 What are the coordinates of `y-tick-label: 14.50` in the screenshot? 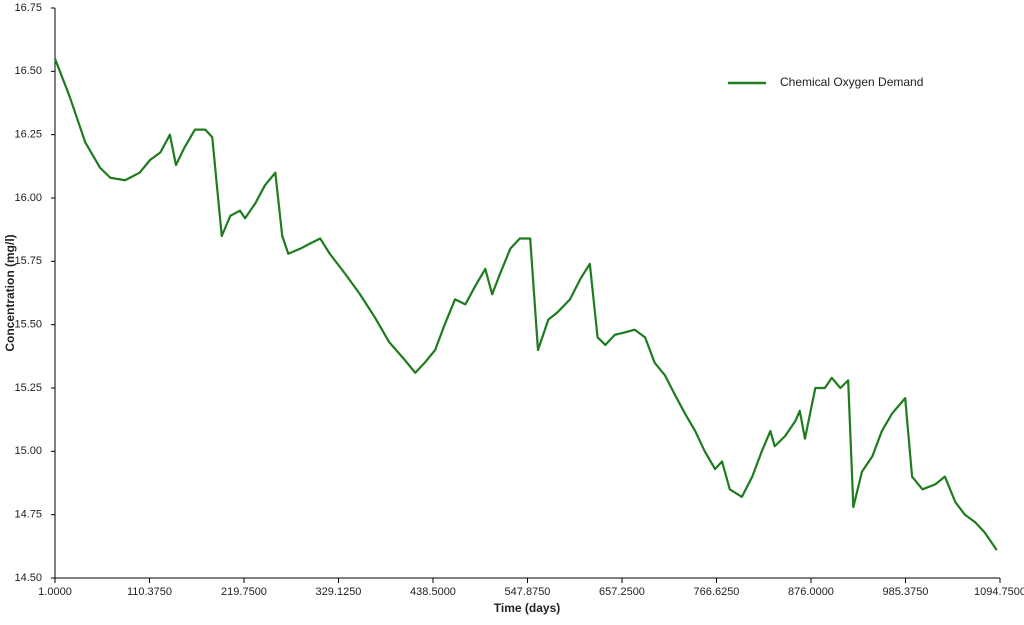 It's located at (28, 578).